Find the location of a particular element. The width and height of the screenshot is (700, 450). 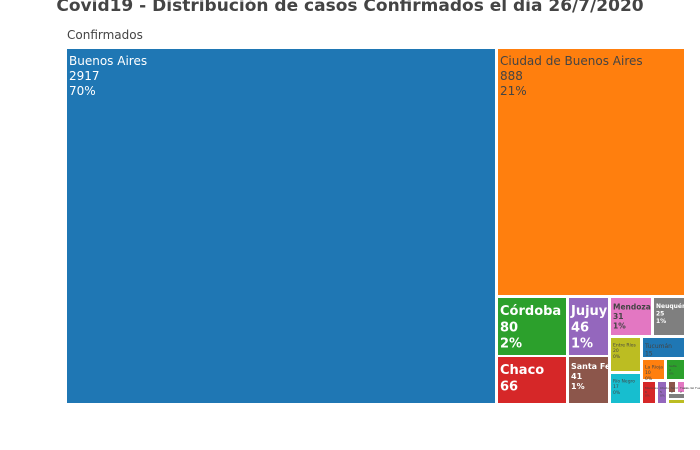

tile-rect-santa-fe is located at coordinates (588, 380).